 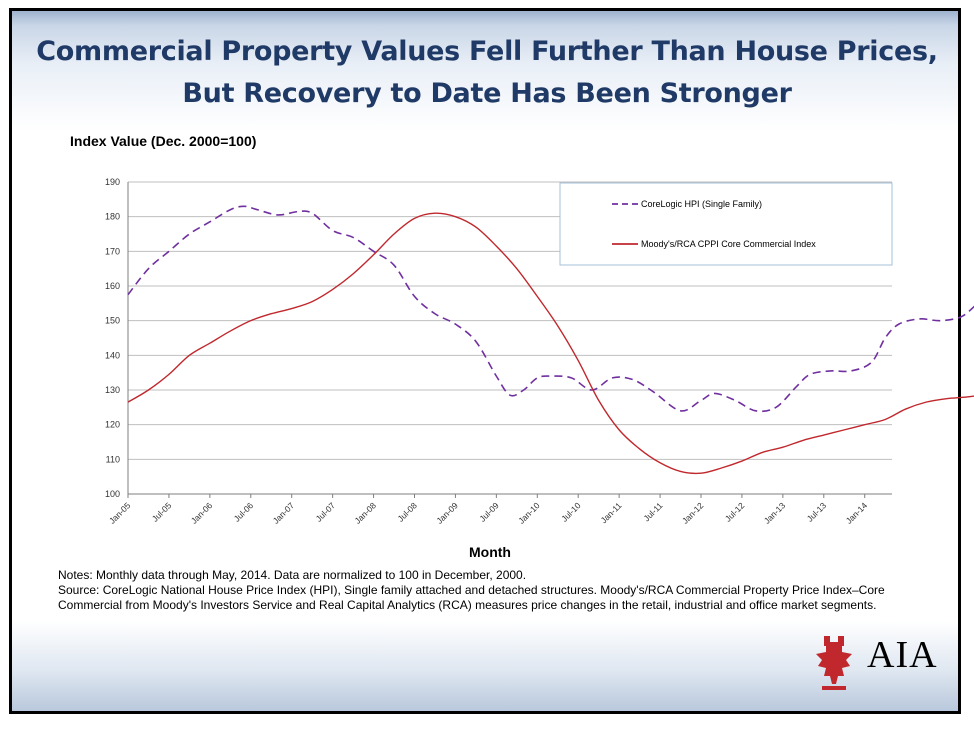 I want to click on x-tick-label: Jul-11, so click(x=652, y=511).